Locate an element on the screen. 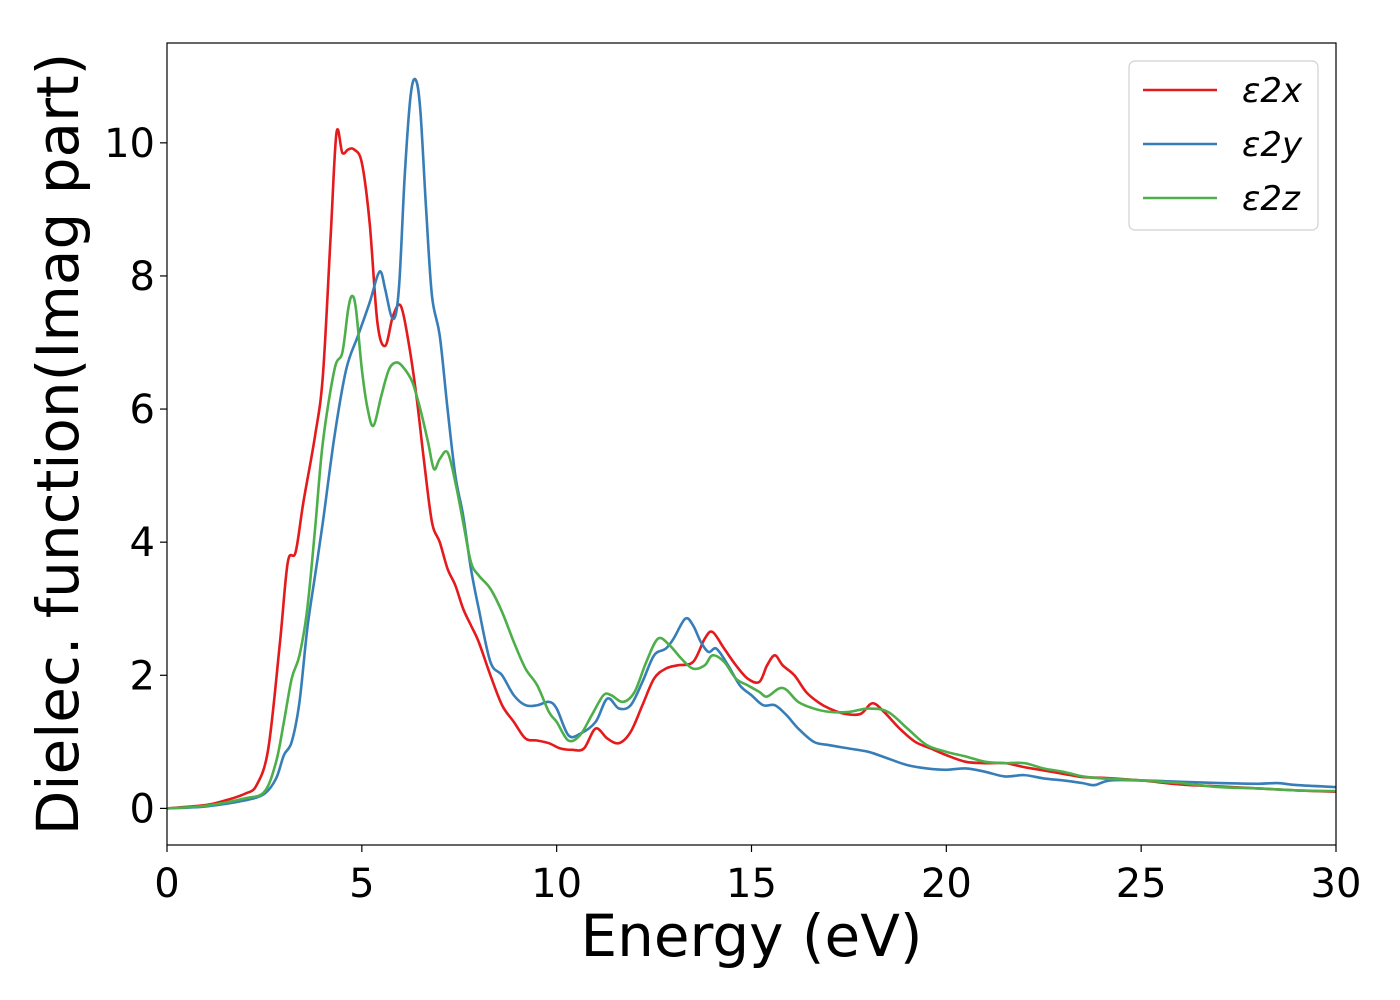 The image size is (1400, 1000). y-tick-label: 4 is located at coordinates (142, 543).